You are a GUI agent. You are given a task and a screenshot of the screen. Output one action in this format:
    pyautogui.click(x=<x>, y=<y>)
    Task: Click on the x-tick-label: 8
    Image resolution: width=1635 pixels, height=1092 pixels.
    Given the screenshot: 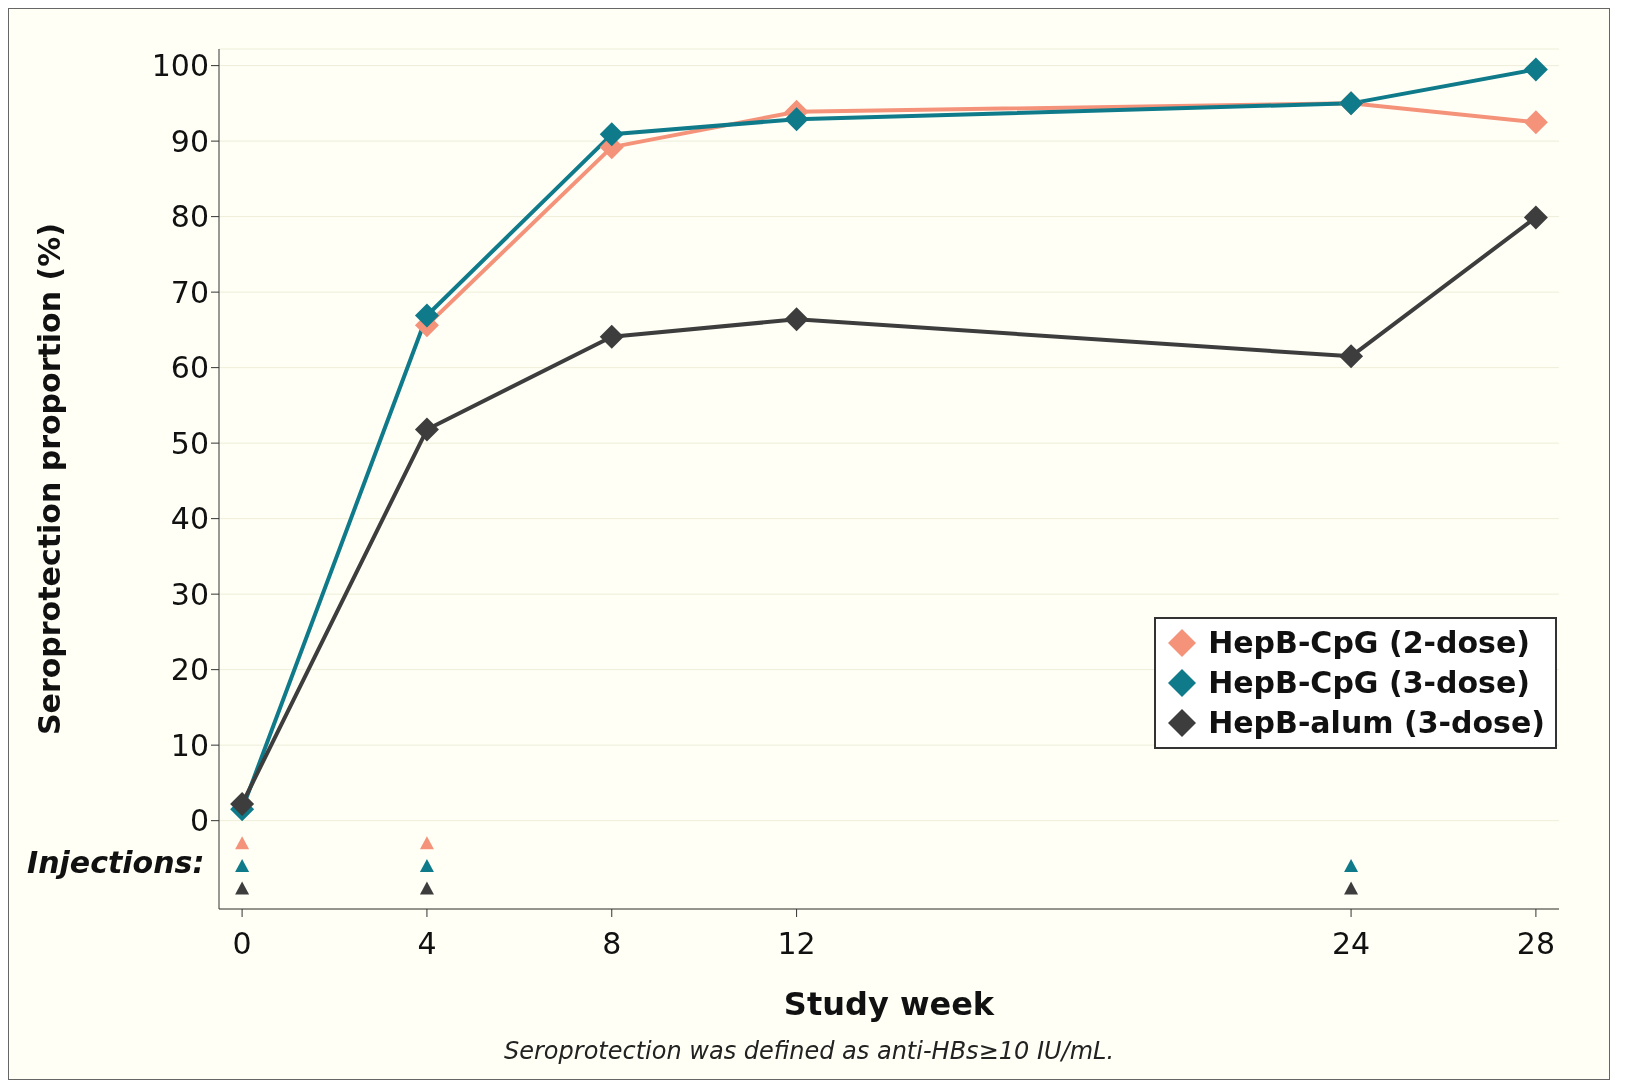 What is the action you would take?
    pyautogui.click(x=612, y=944)
    